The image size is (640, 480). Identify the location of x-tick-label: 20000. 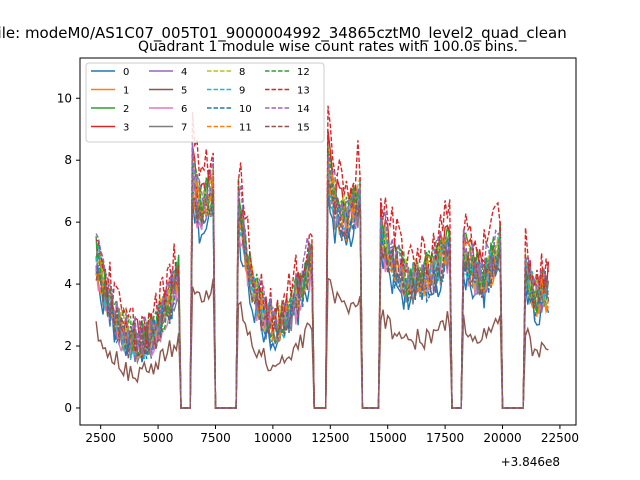
(502, 438).